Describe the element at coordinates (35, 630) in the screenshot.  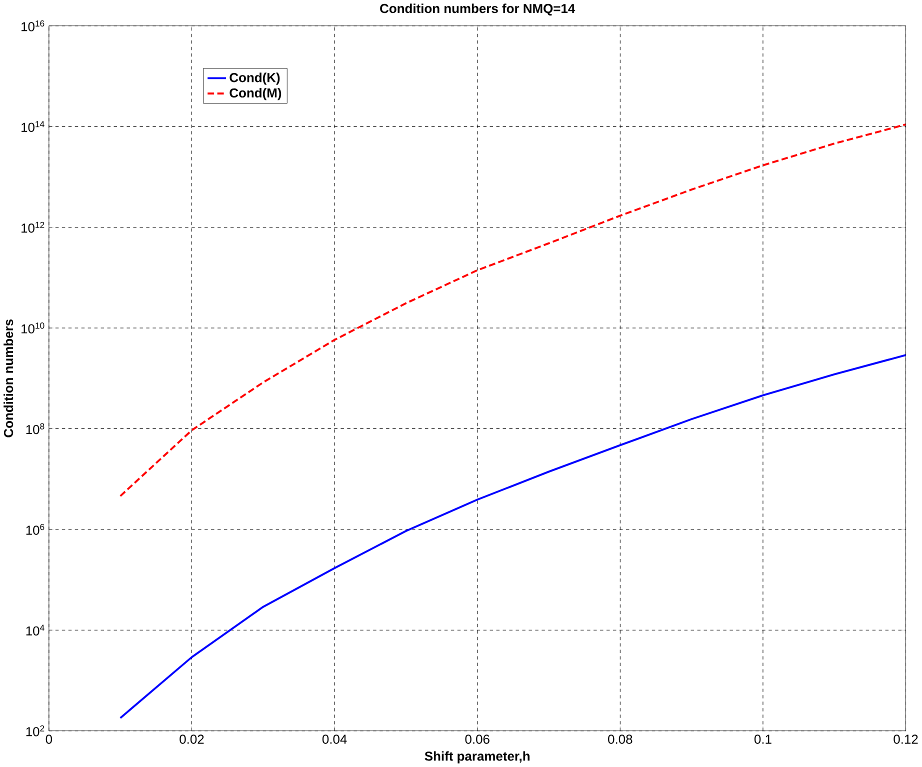
I see `y-tick-label: 10$^{4}$` at that location.